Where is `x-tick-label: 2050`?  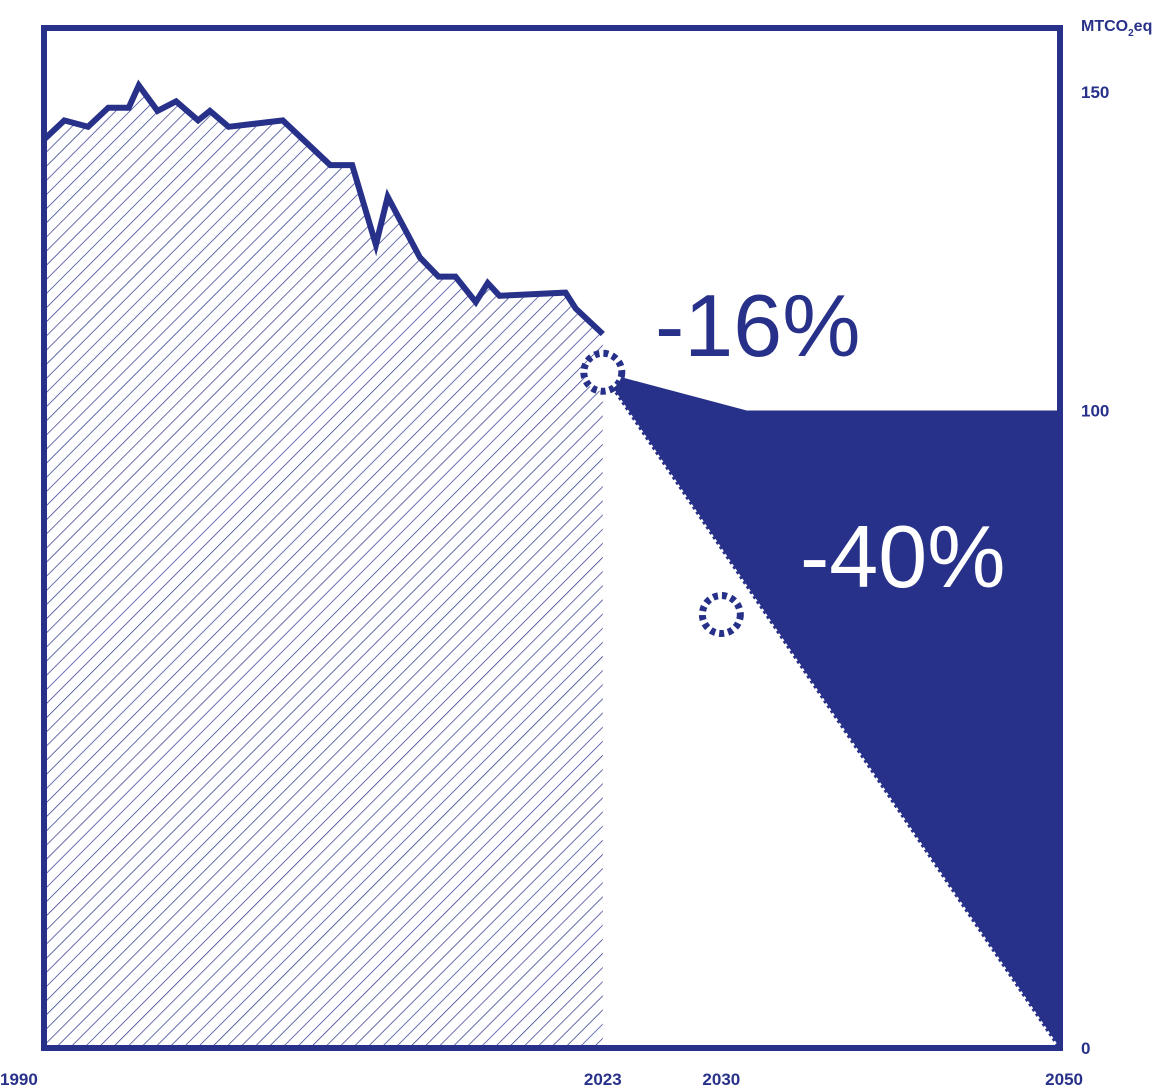 x-tick-label: 2050 is located at coordinates (1064, 1079).